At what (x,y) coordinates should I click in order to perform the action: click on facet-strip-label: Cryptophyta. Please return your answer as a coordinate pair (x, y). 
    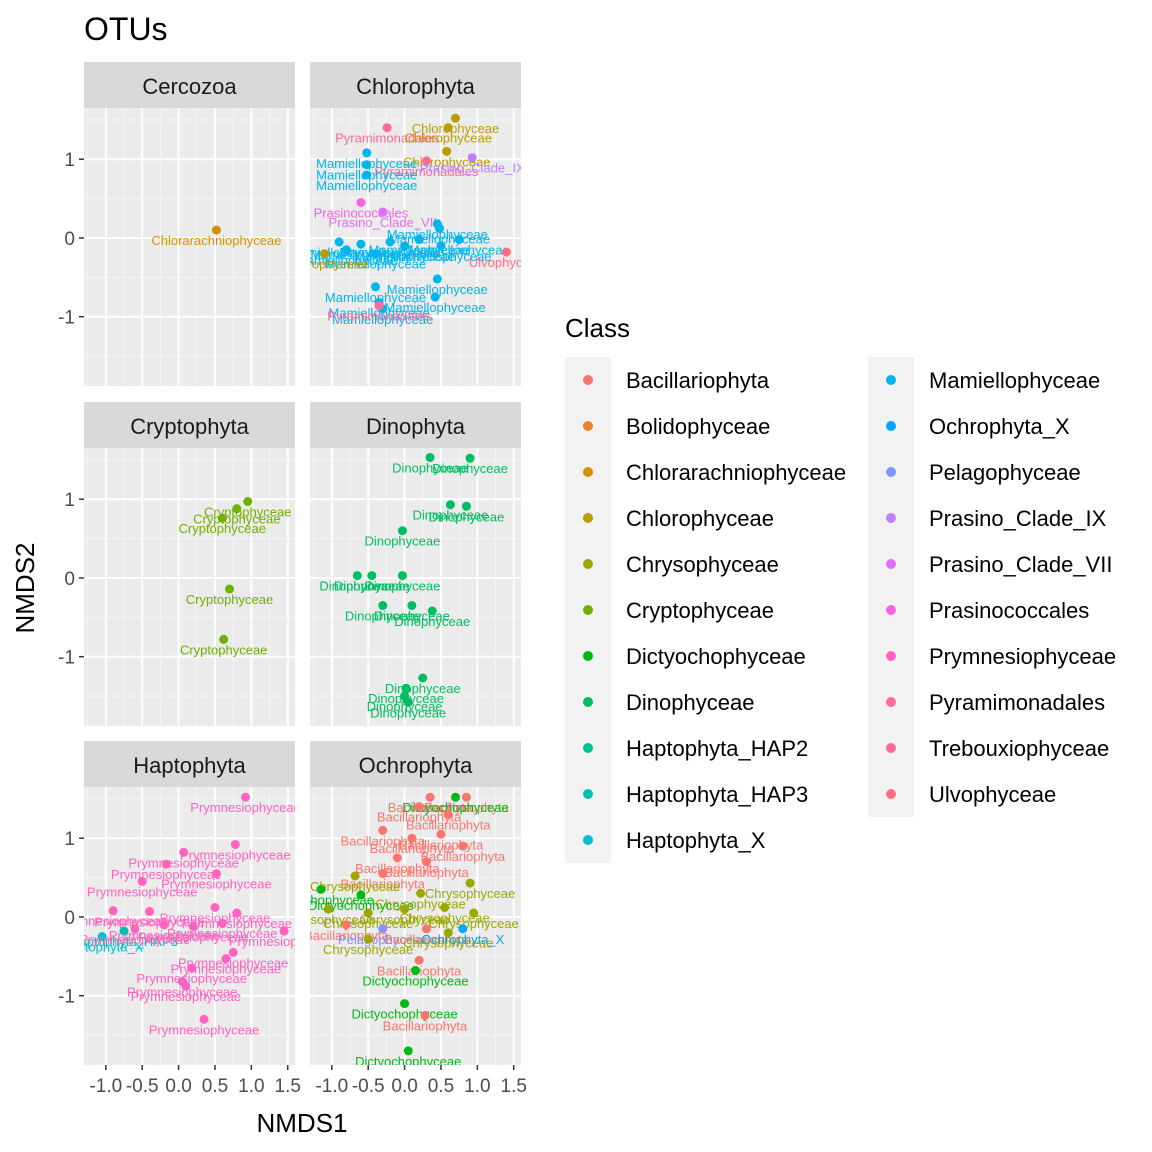
    Looking at the image, I should click on (189, 426).